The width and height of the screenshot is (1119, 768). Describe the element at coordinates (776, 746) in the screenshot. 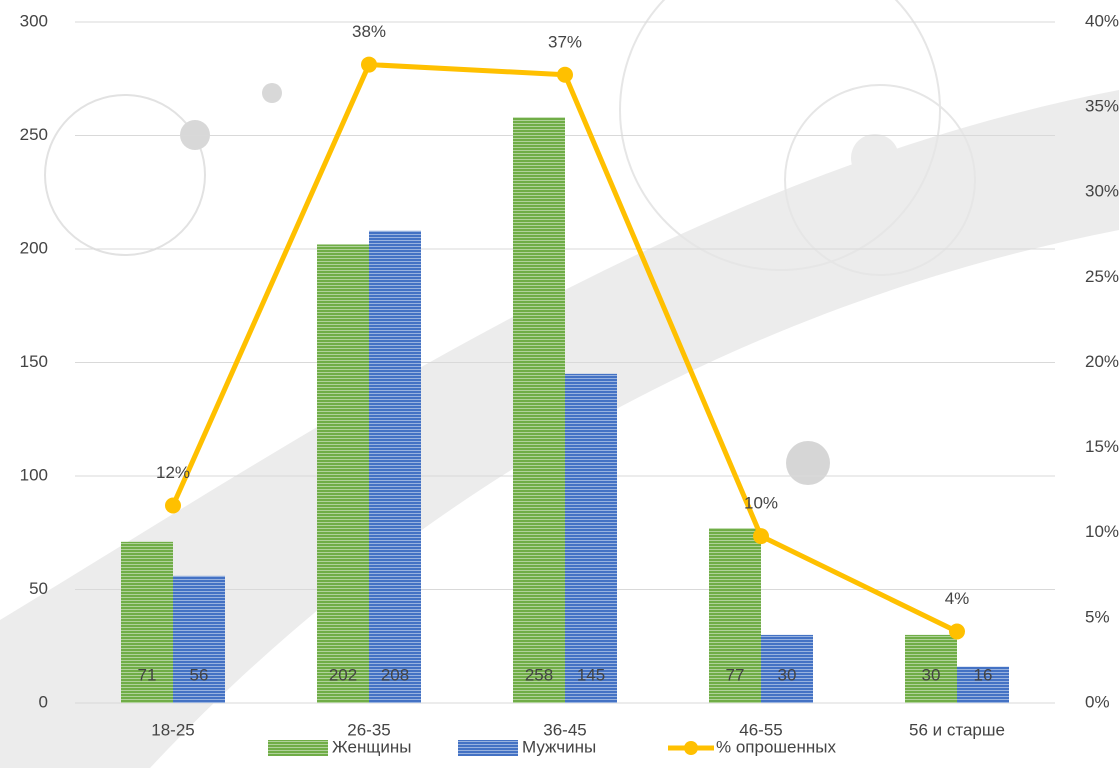

I see `legend-label: % опрошенных` at that location.